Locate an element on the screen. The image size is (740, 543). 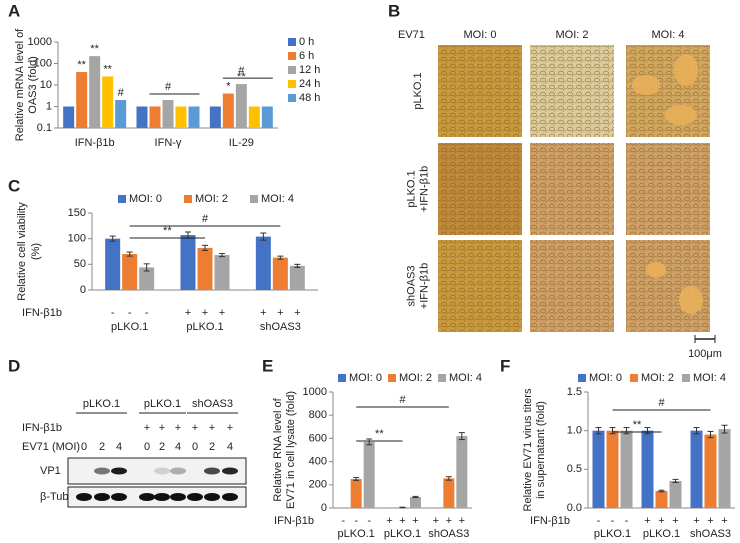
y-tick-label: 1000 is located at coordinates (40, 42).